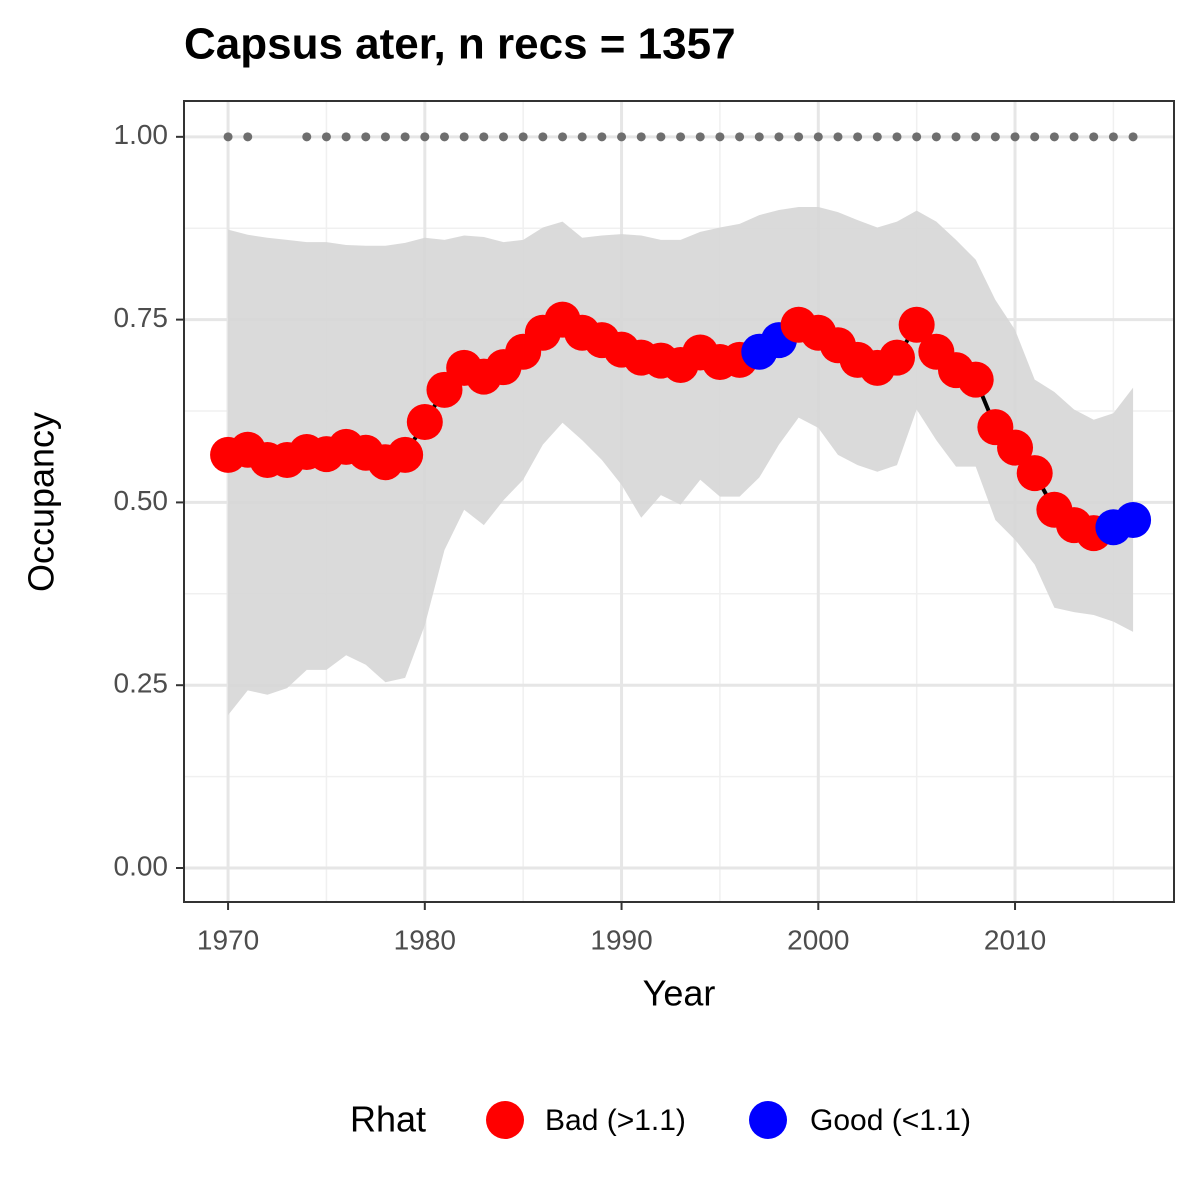 Image resolution: width=1200 pixels, height=1200 pixels. Describe the element at coordinates (890, 1120) in the screenshot. I see `legend-label: Good (<1.1)` at that location.